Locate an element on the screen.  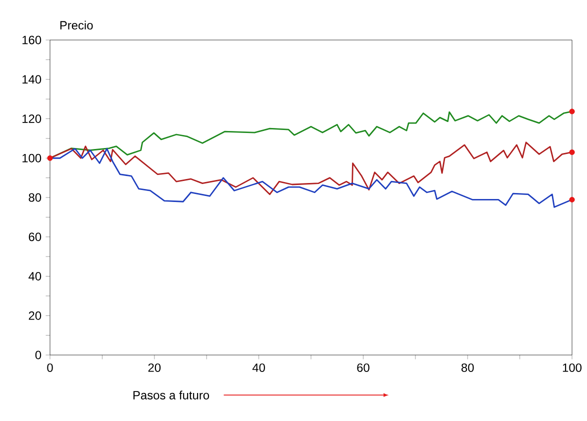
x-tick-label: 60 is located at coordinates (363, 367).